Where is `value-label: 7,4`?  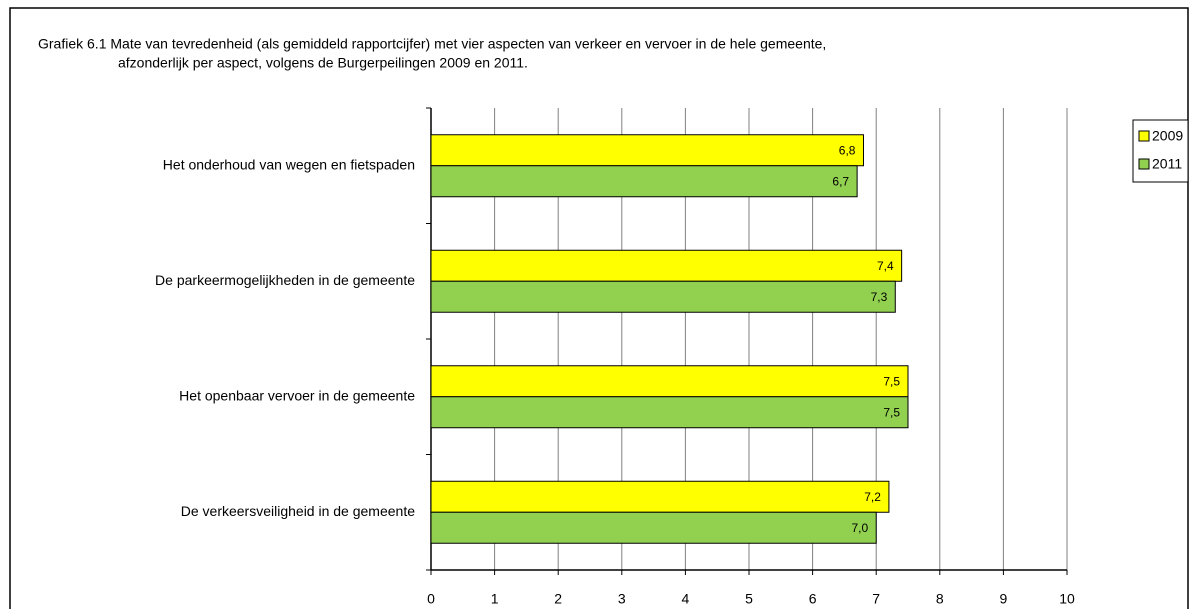
value-label: 7,4 is located at coordinates (885, 266).